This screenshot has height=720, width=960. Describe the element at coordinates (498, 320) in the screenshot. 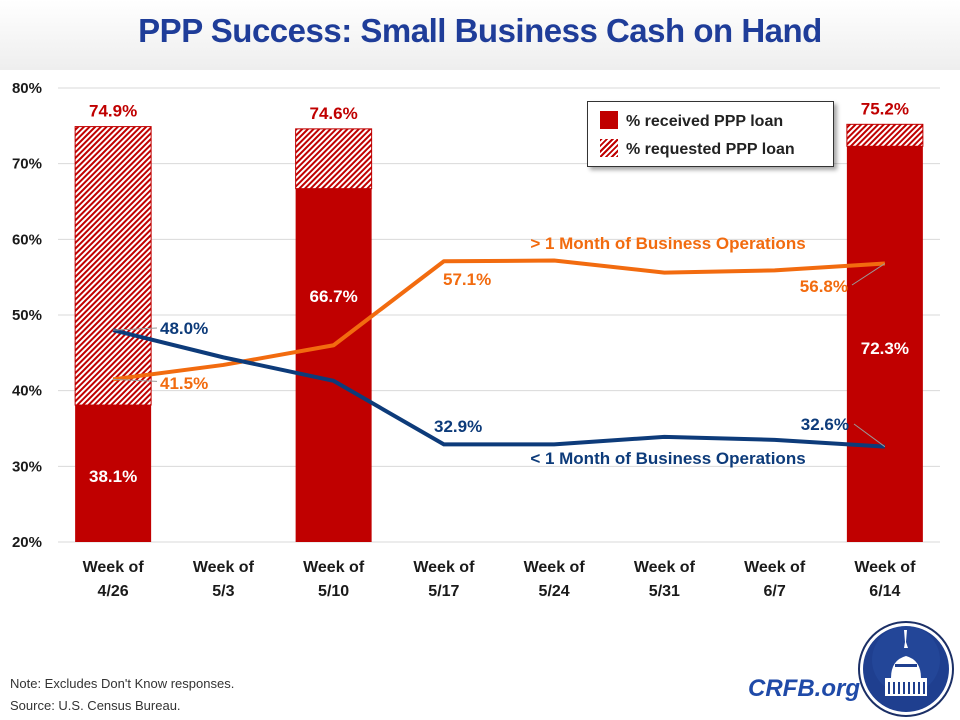

I see `line-over-1-month` at that location.